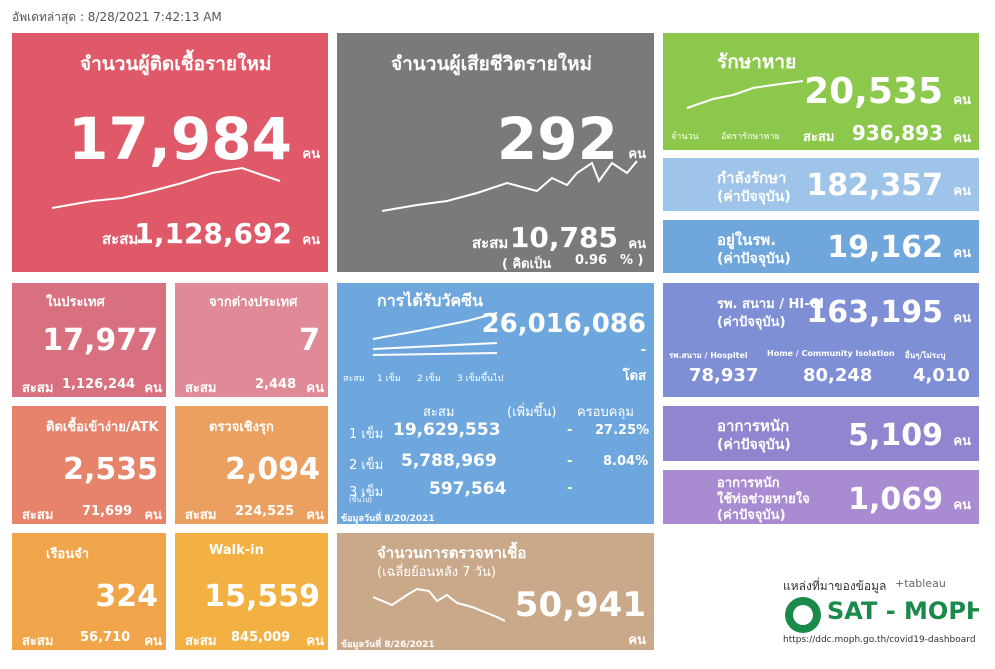 The image size is (995, 669). I want to click on small-panel: ตรวจเชิงรุก 2,094 สะสม 224,525 คน, so click(251, 465).